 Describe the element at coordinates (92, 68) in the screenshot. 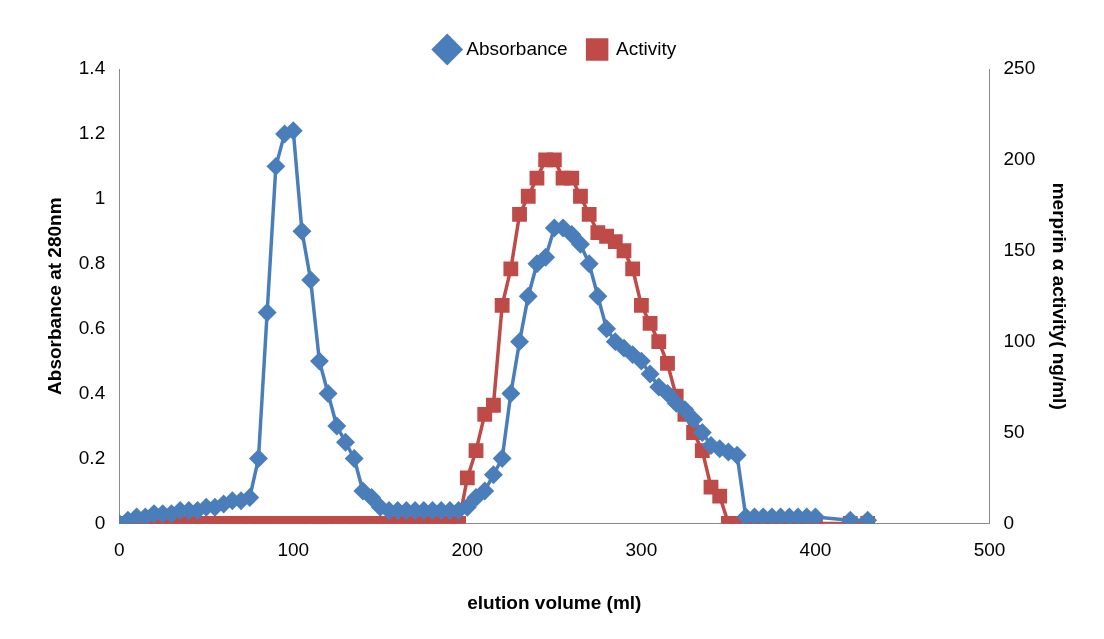

I see `y-tick-label: 1.4` at that location.